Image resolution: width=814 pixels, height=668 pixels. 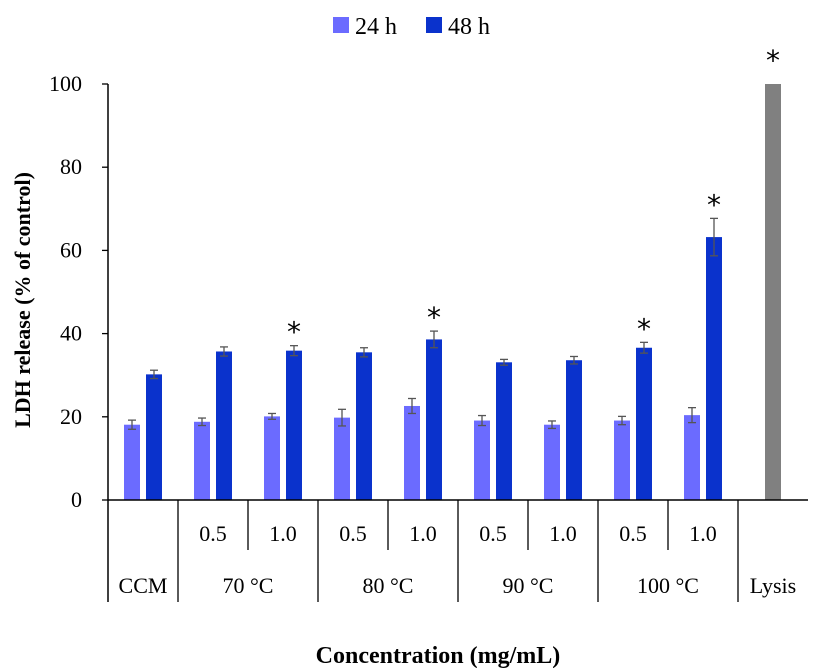 What do you see at coordinates (376, 27) in the screenshot?
I see `legend-label-24h: 24 h` at bounding box center [376, 27].